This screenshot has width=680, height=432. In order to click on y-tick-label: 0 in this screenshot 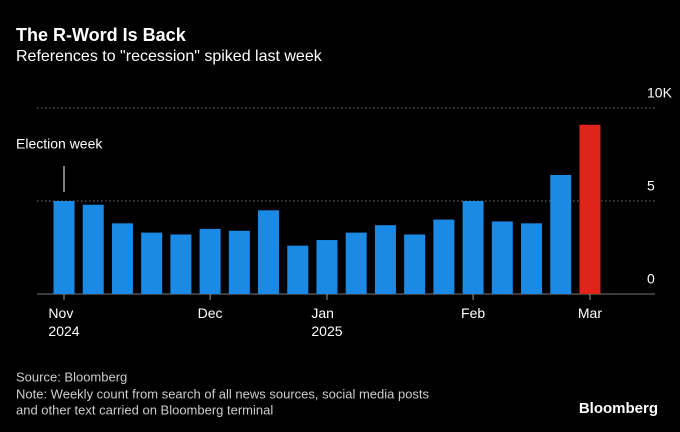, I will do `click(651, 279)`.